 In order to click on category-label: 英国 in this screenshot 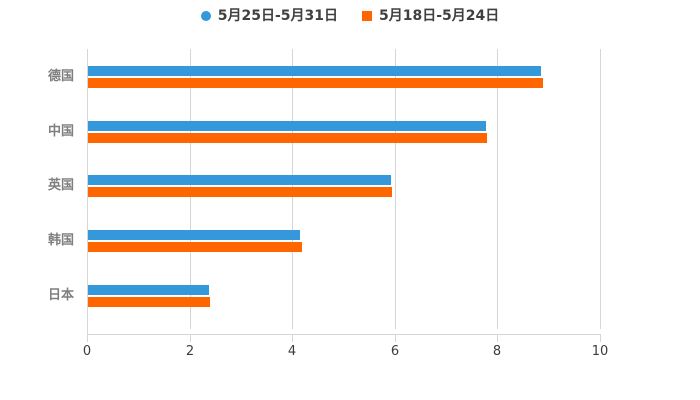, I will do `click(60, 186)`.